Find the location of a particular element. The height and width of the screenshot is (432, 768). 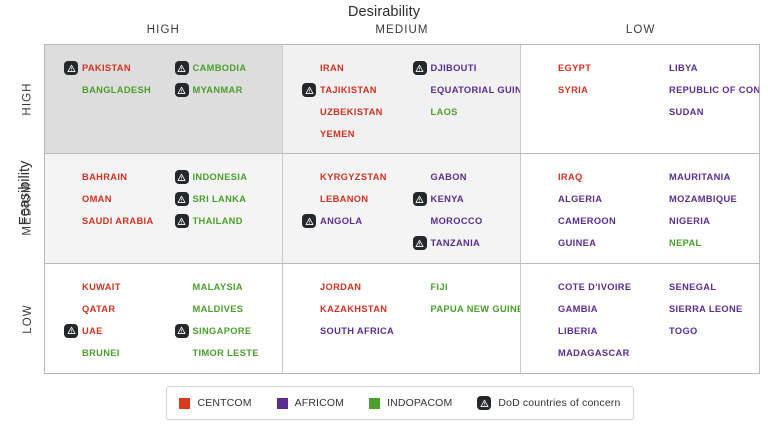

country-label: KAZAKHSTAN is located at coordinates (354, 308).